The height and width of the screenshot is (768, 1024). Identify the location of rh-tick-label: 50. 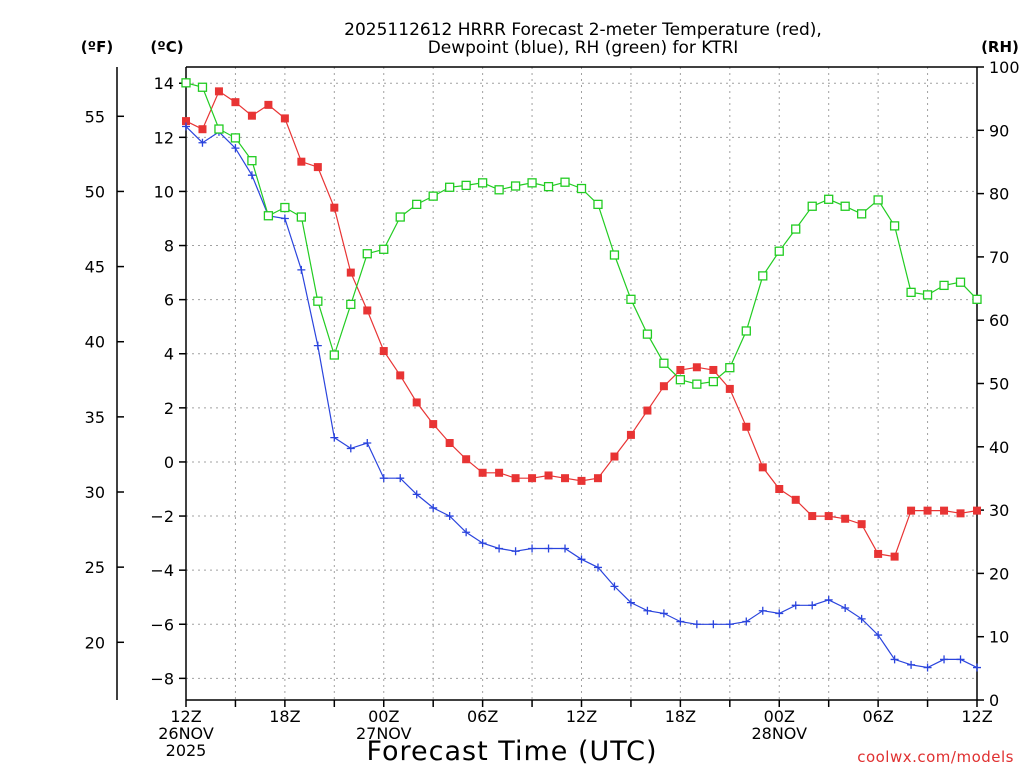
(999, 384).